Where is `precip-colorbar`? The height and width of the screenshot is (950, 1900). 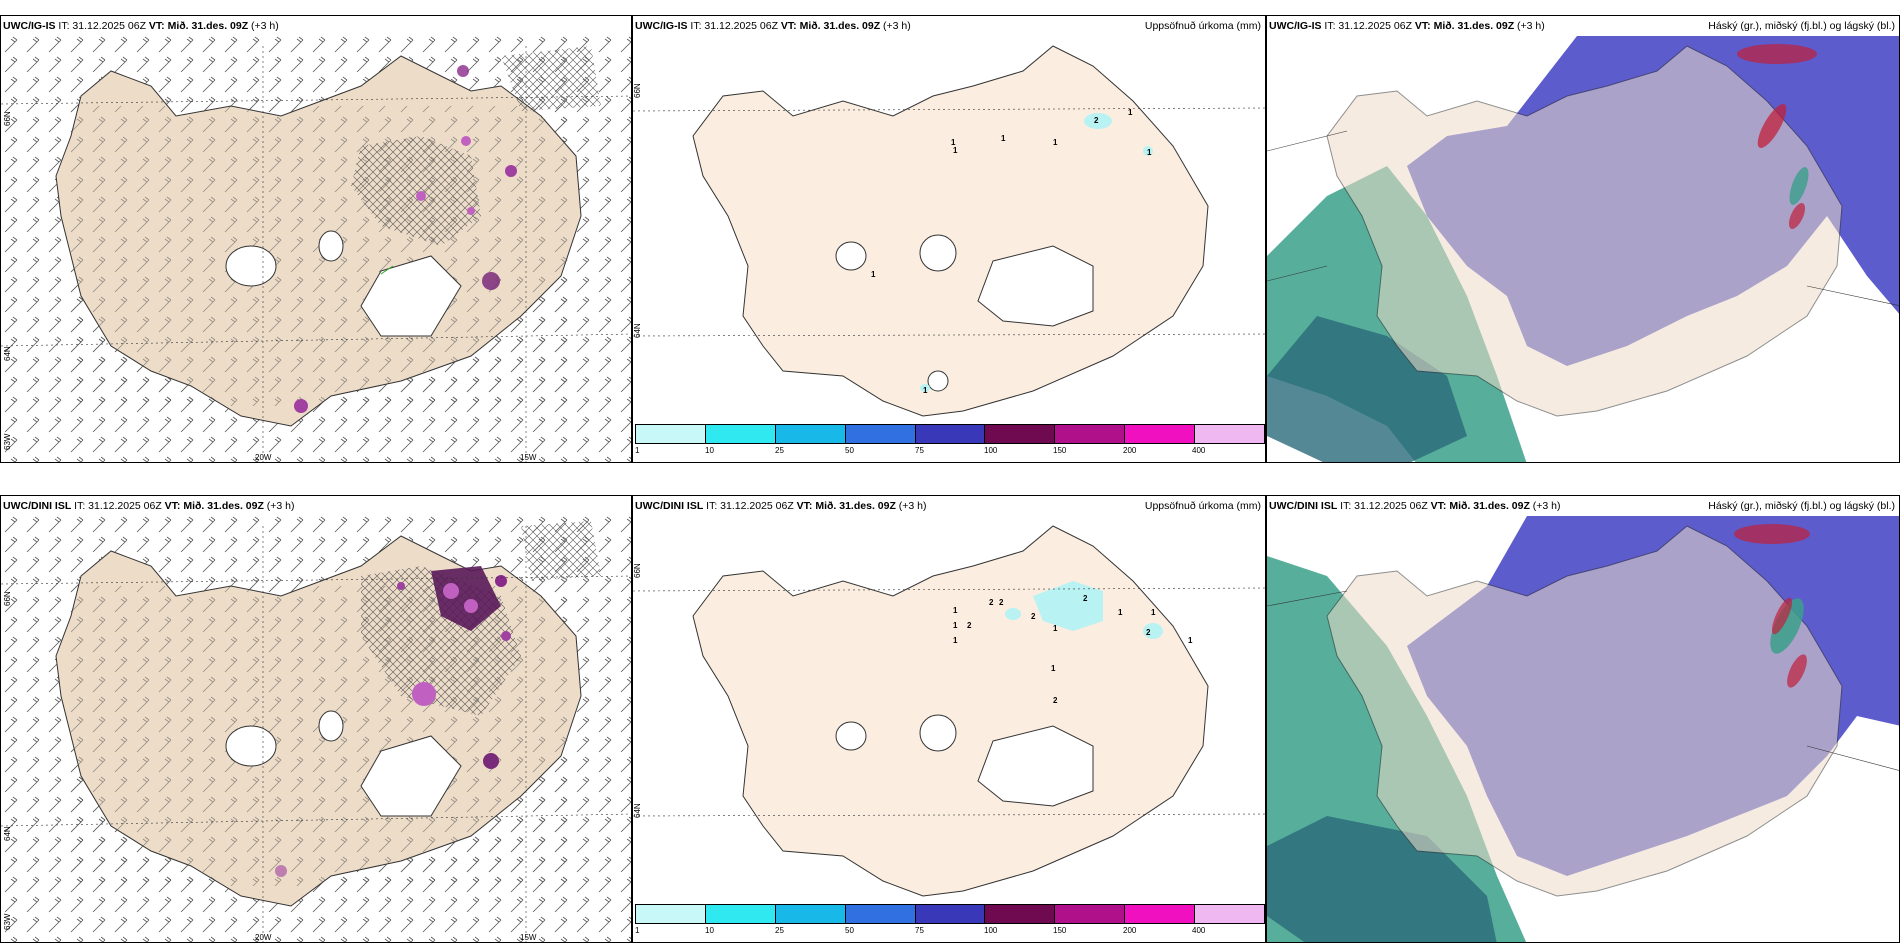
precip-colorbar is located at coordinates (950, 434).